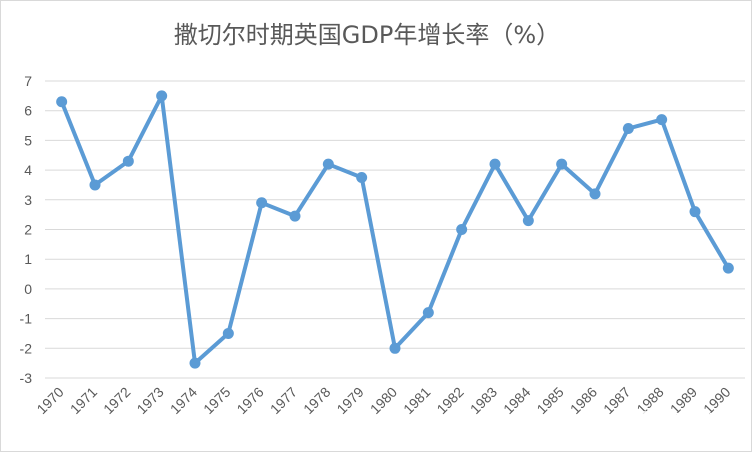  Describe the element at coordinates (26, 319) in the screenshot. I see `y-tick-label: -1` at that location.